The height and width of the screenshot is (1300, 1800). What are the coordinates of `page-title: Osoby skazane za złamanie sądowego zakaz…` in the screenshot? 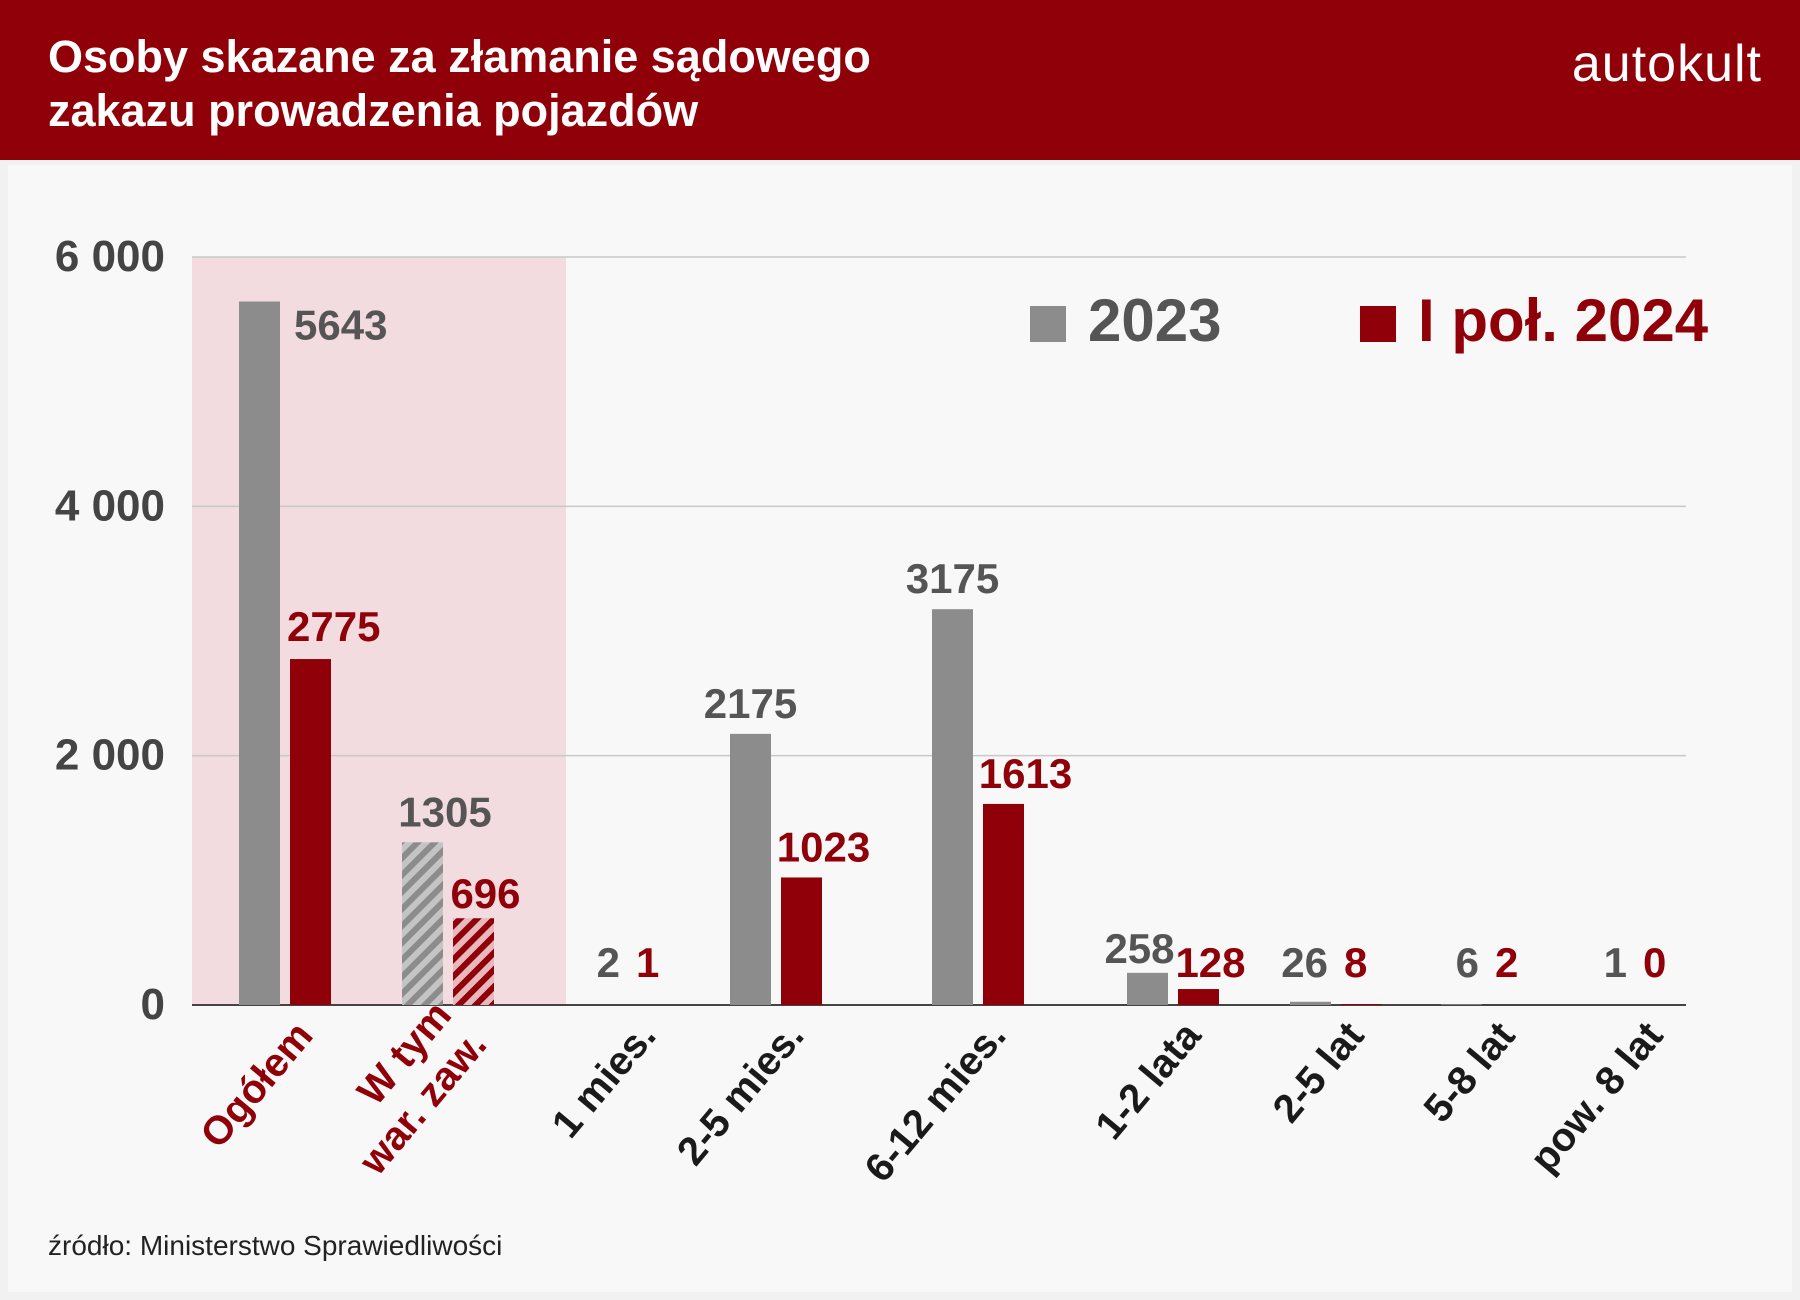 It's located at (459, 83).